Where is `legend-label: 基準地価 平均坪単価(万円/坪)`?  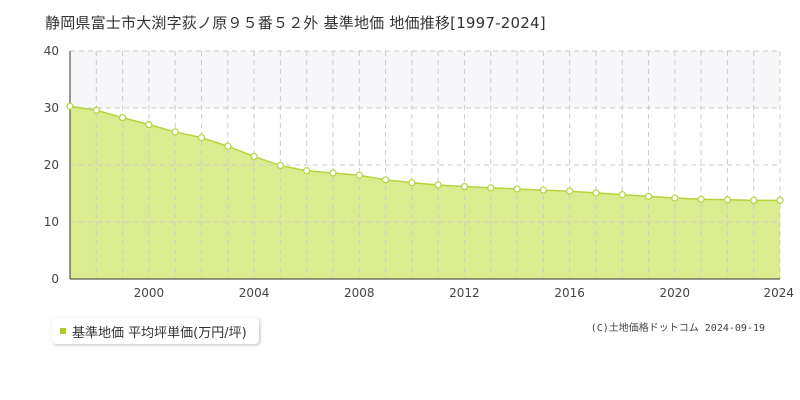
legend-label: 基準地価 平均坪単価(万円/坪) is located at coordinates (159, 333).